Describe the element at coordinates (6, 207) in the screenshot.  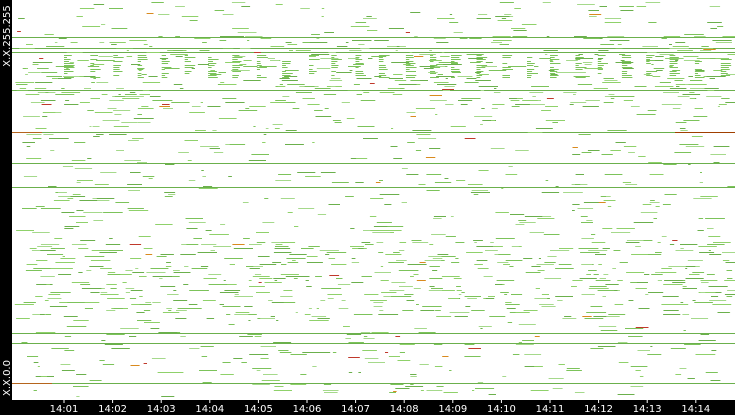
I see `y-axis-bar` at that location.